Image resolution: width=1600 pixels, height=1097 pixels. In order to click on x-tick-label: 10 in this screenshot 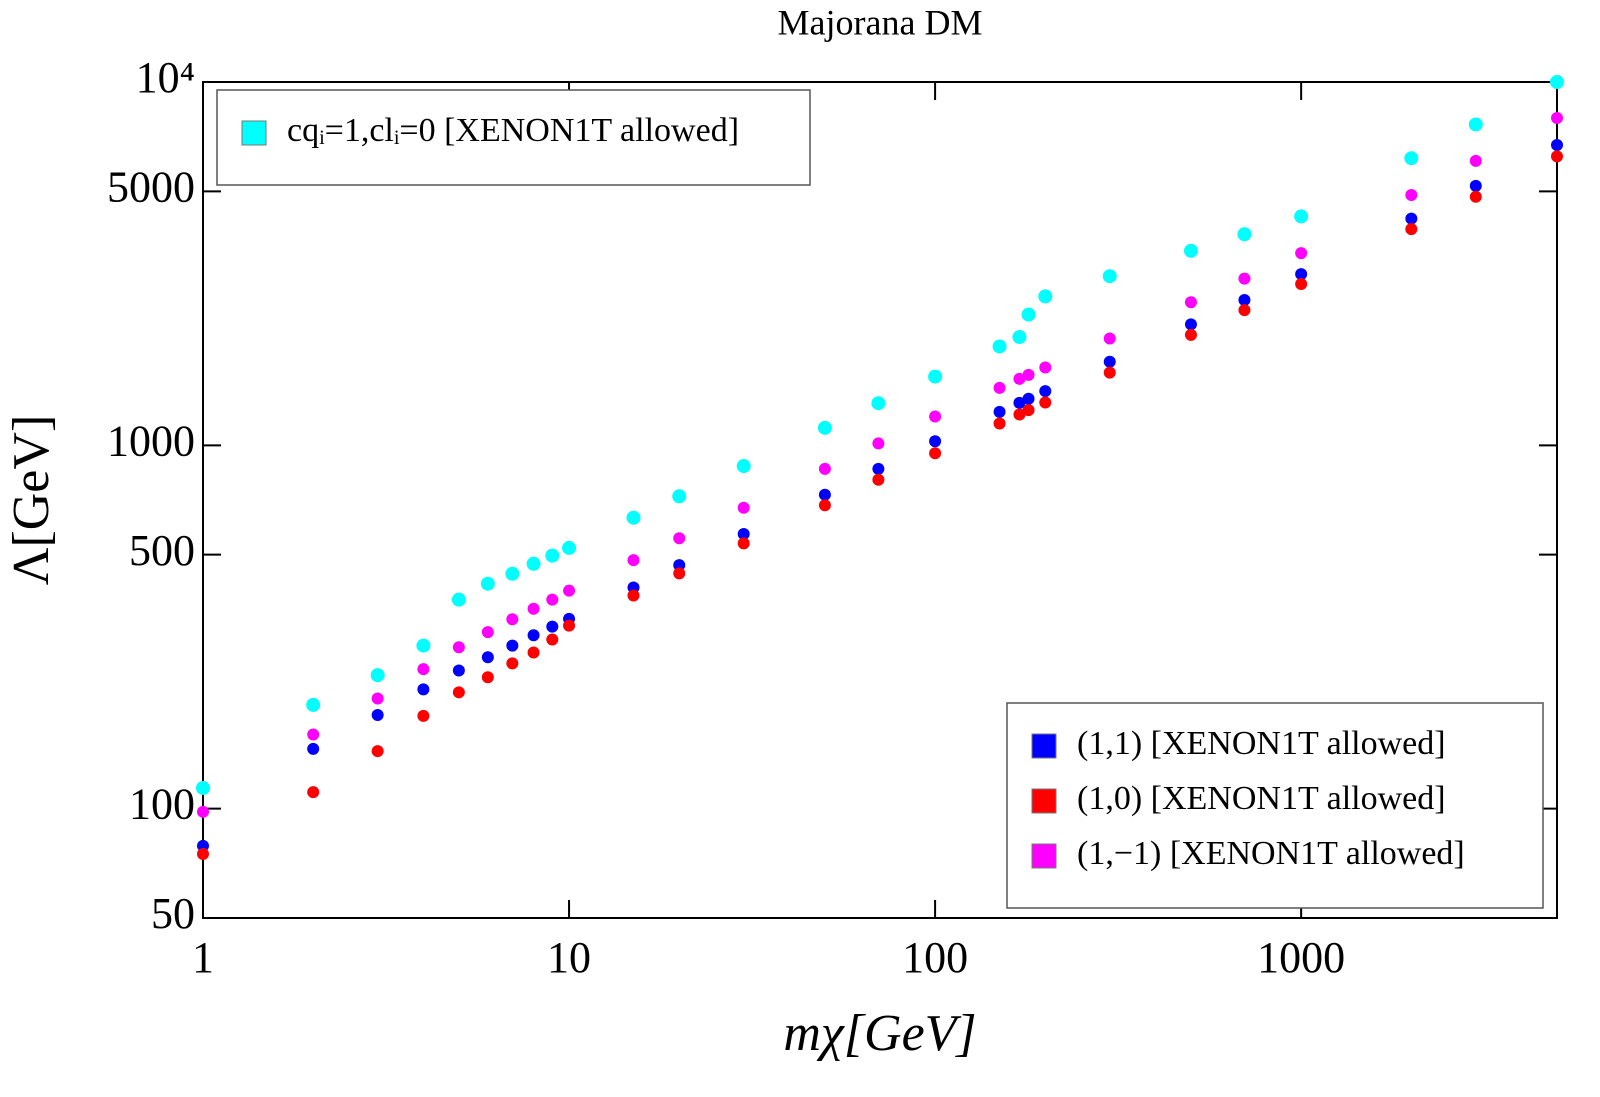, I will do `click(569, 957)`.